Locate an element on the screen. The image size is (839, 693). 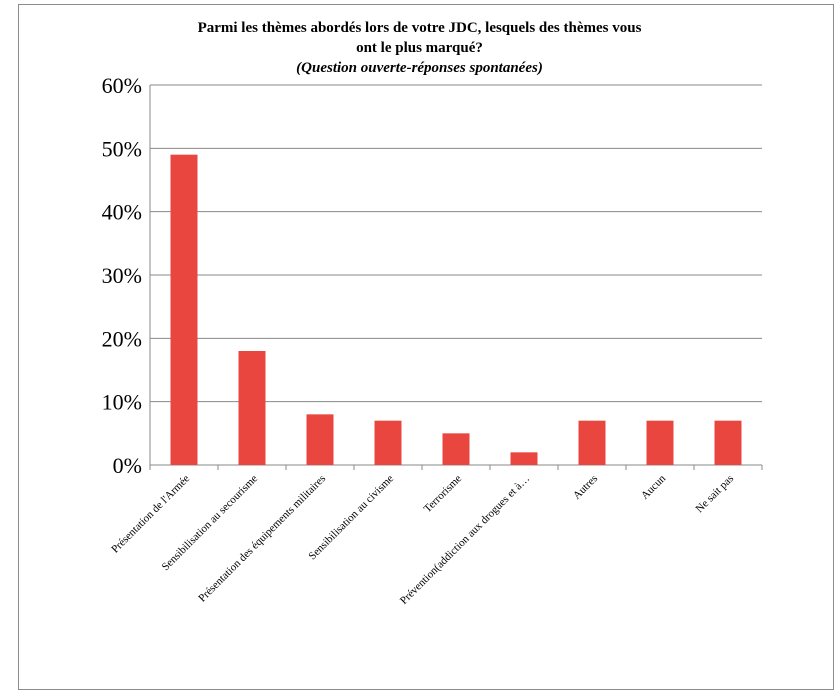
y-tick-label: 30% is located at coordinates (122, 275).